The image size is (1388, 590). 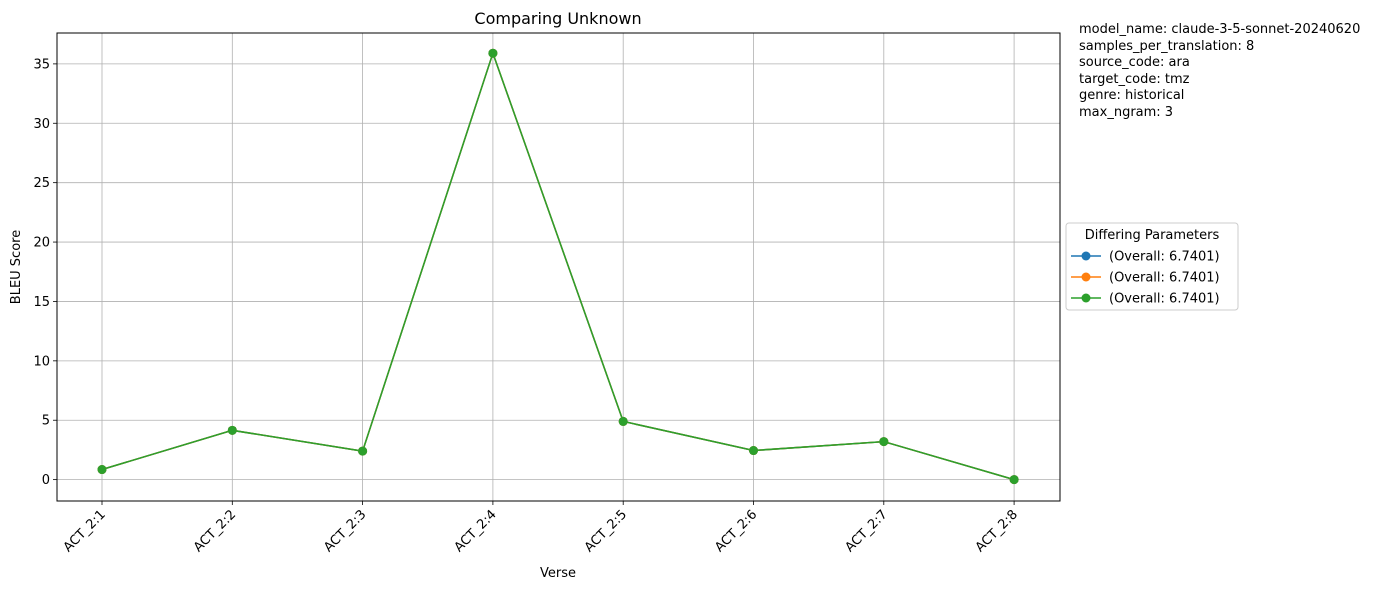 I want to click on x-tick-label: ACT_2:1, so click(x=85, y=531).